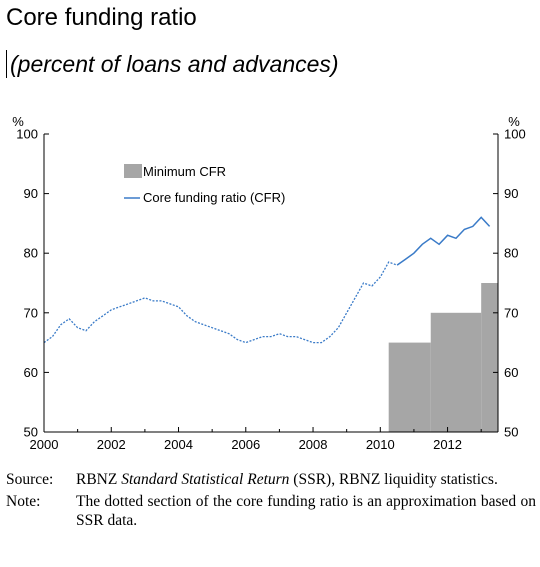  What do you see at coordinates (511, 312) in the screenshot?
I see `right-tick-label-70: 70` at bounding box center [511, 312].